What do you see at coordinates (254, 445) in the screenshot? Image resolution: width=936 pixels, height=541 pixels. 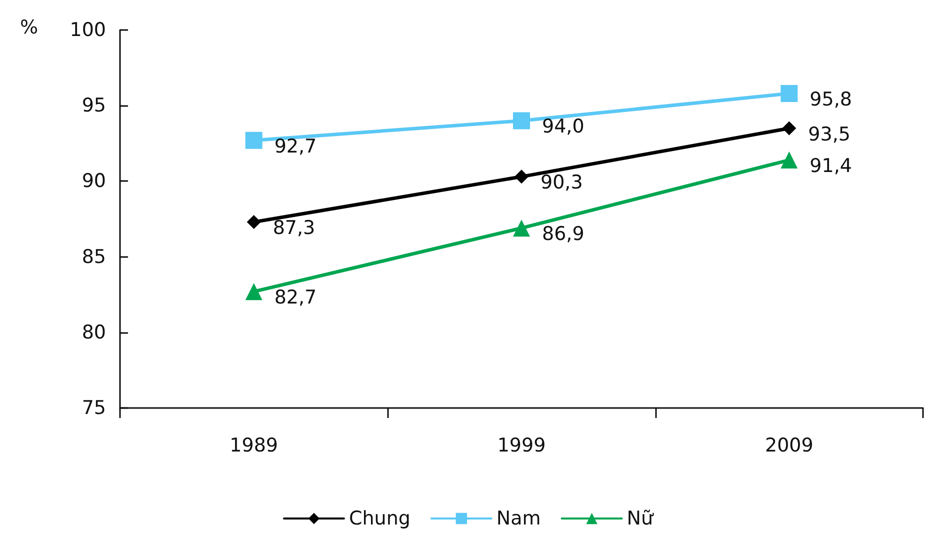 I see `x-tick-label: 1989` at bounding box center [254, 445].